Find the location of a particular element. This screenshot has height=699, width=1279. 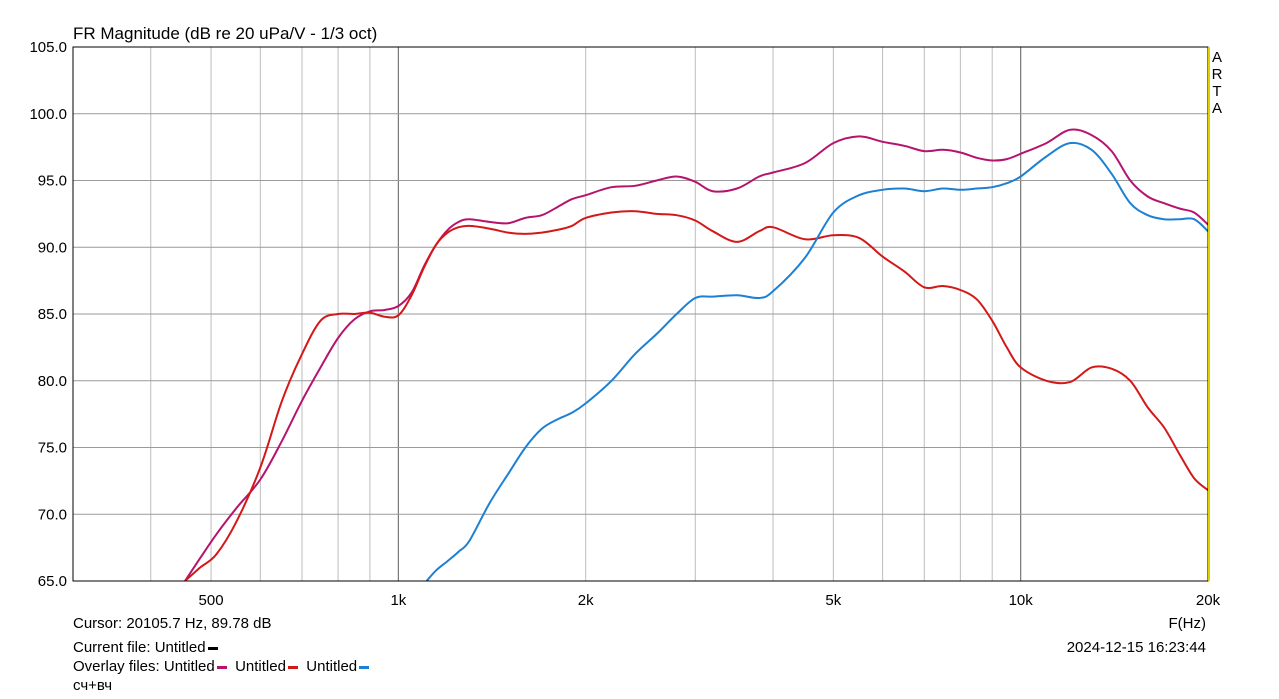

current-file-label: Current file: Untitled is located at coordinates (139, 647).